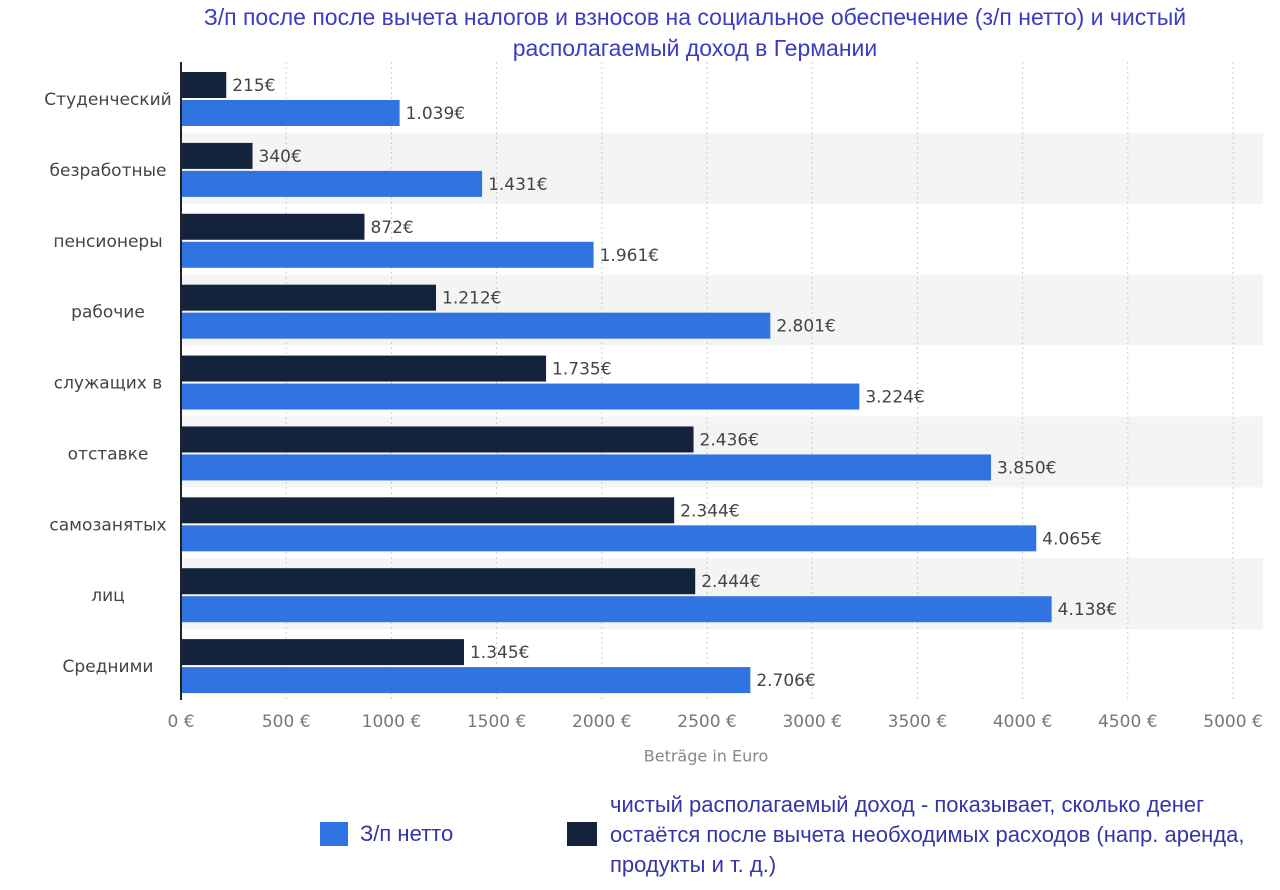 This screenshot has width=1280, height=890. I want to click on value-label: 2.436€, so click(729, 440).